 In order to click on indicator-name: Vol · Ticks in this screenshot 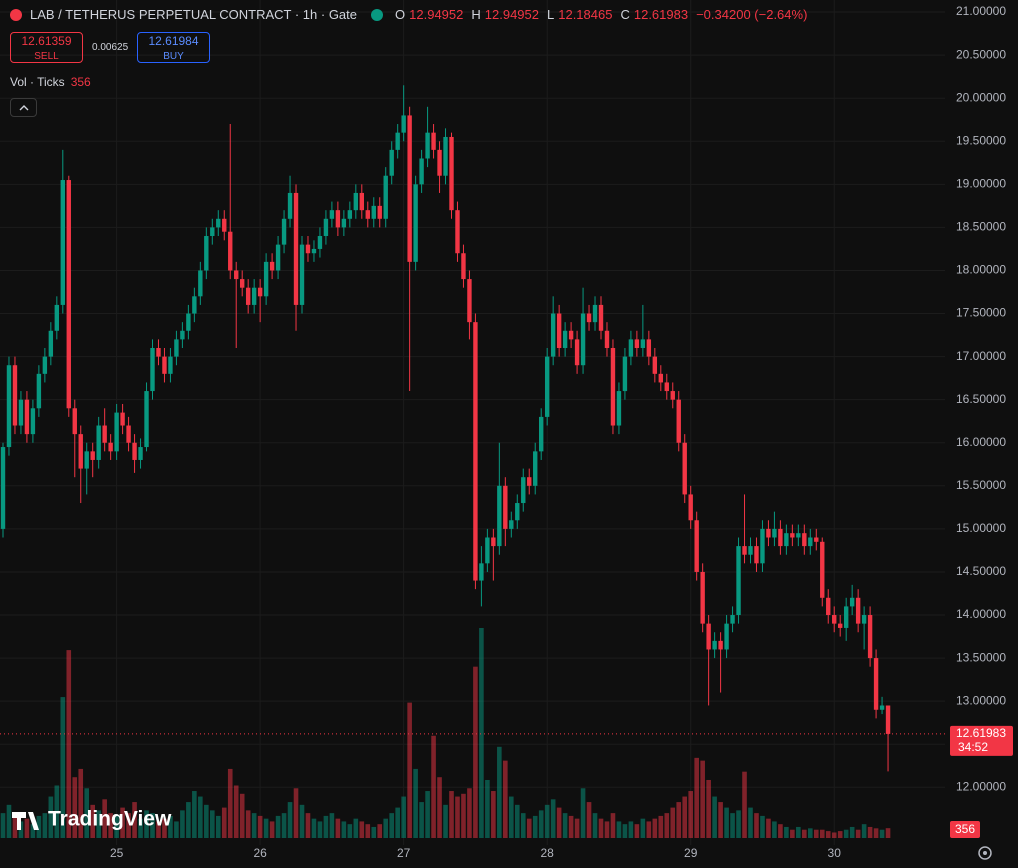, I will do `click(37, 82)`.